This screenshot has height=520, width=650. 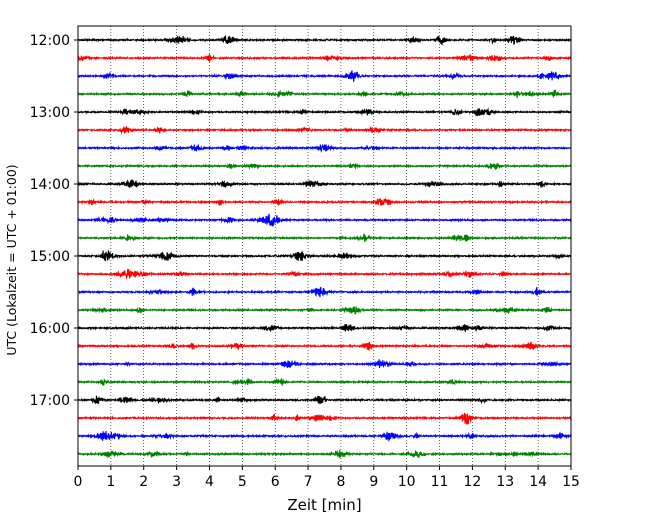 What do you see at coordinates (308, 482) in the screenshot?
I see `x-tick-label: 7` at bounding box center [308, 482].